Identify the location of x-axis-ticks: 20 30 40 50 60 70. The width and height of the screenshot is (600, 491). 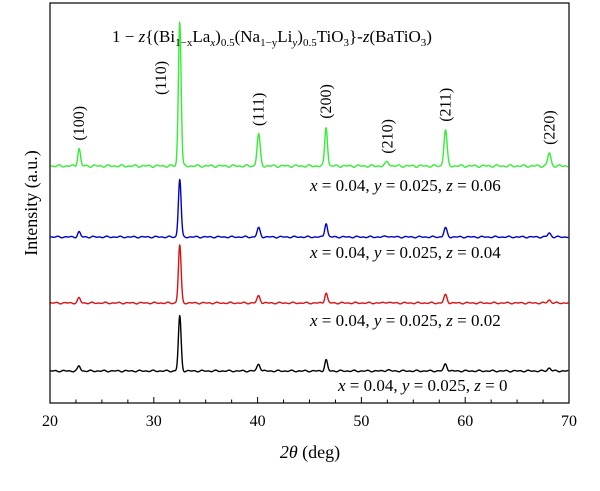
(309, 413).